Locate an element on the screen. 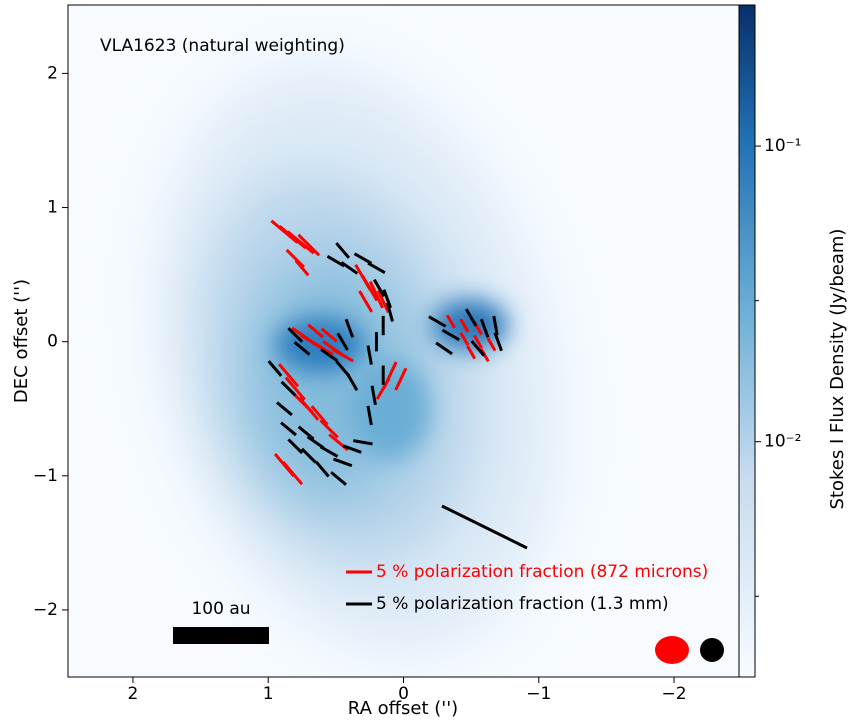  colorbar-tick-label: 10⁻² is located at coordinates (782, 442).